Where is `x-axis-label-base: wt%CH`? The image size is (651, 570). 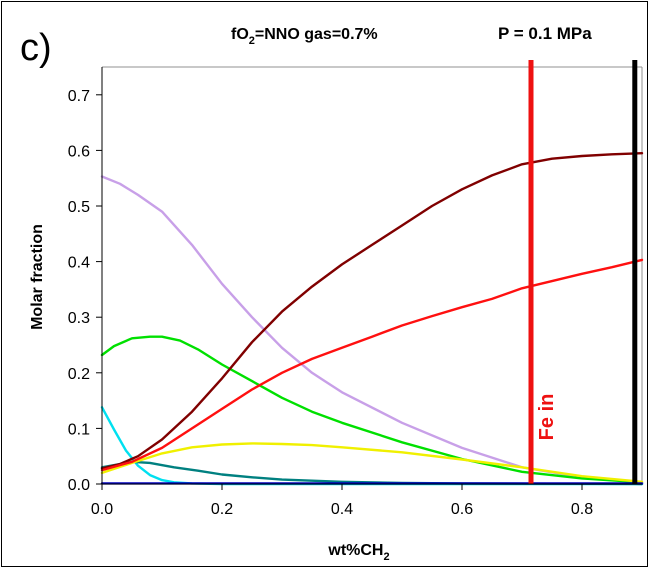 x-axis-label-base: wt%CH is located at coordinates (355, 550).